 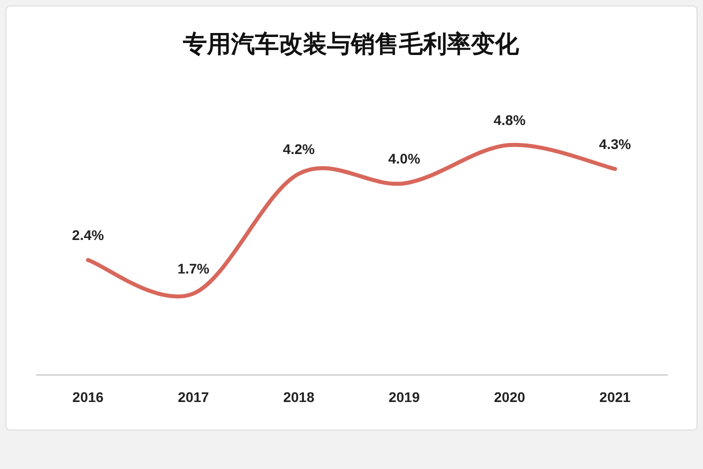 I want to click on x-tick-label: 2021, so click(x=615, y=397).